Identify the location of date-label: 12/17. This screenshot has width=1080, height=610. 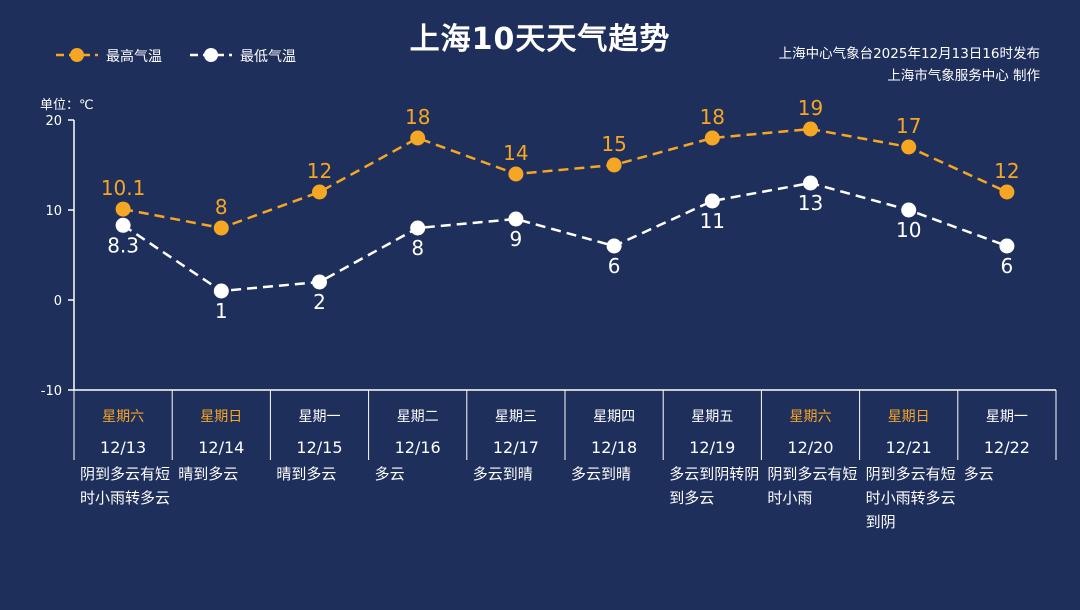
(515, 447).